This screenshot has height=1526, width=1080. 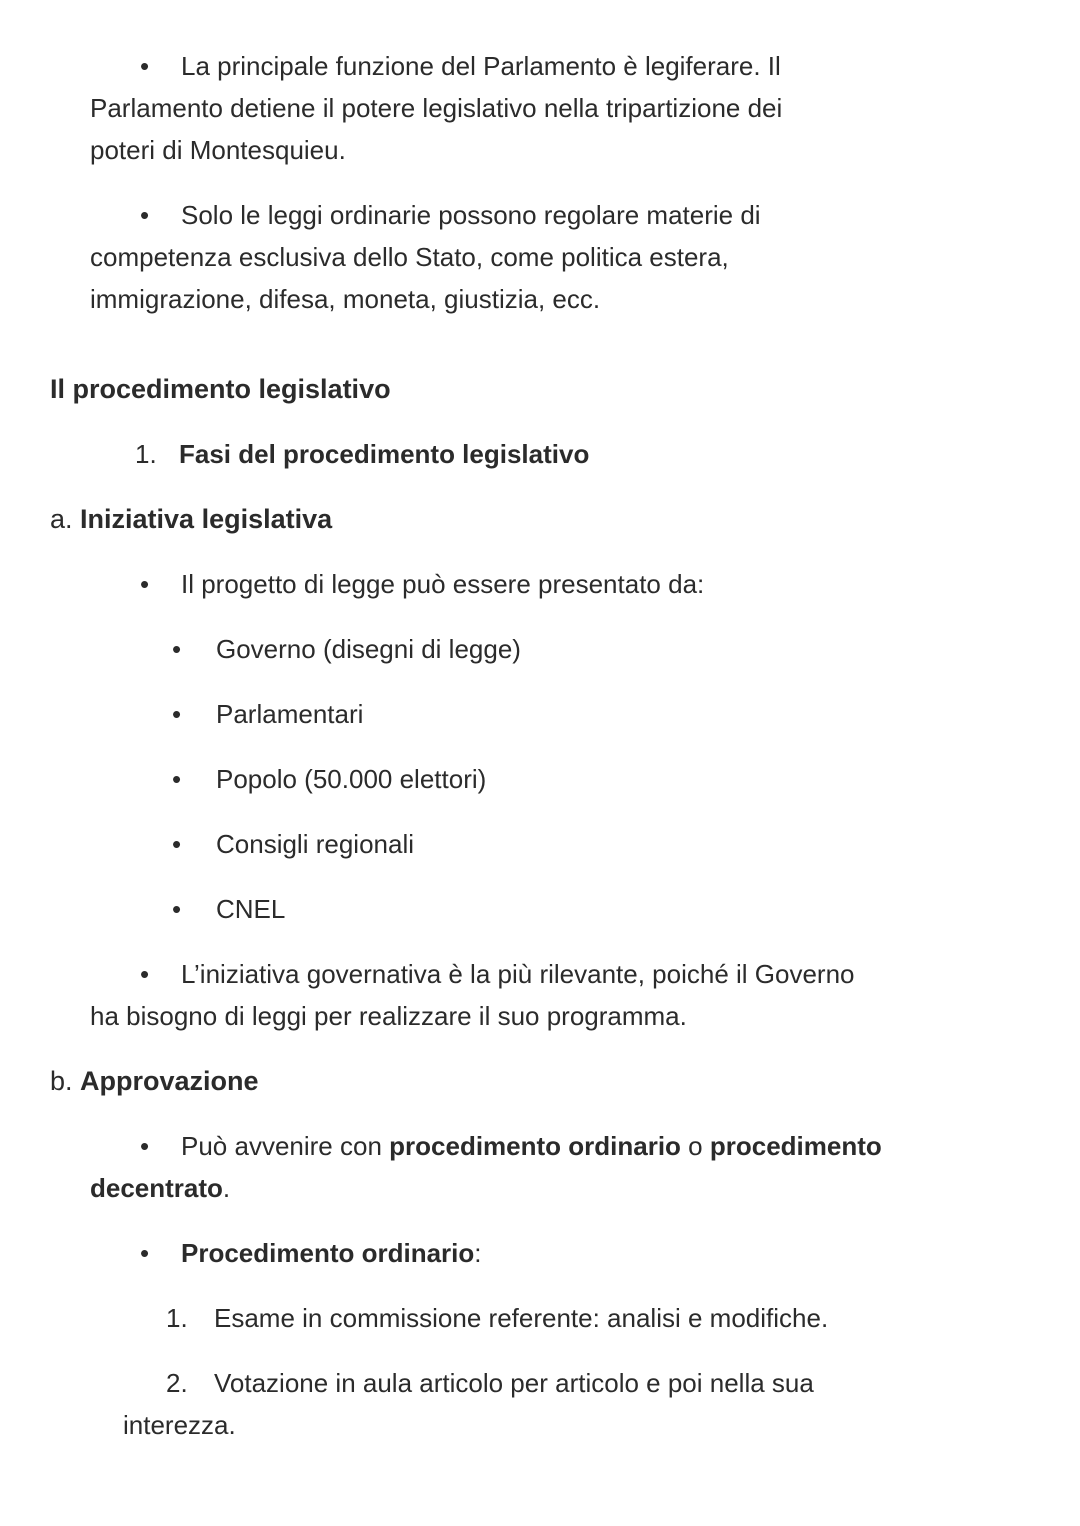 What do you see at coordinates (351, 779) in the screenshot?
I see `item-text: Popolo (50.000 elettori)` at bounding box center [351, 779].